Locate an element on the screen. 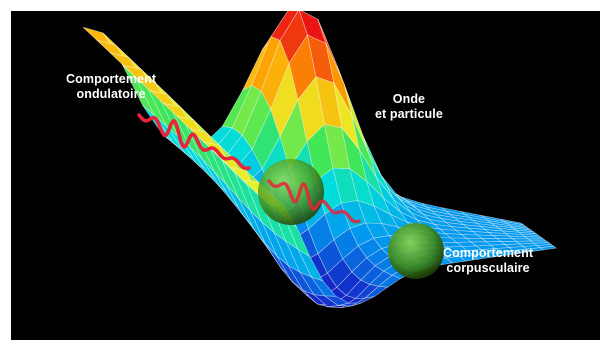 The image size is (611, 351). duality-label-line1: Onde is located at coordinates (409, 99).